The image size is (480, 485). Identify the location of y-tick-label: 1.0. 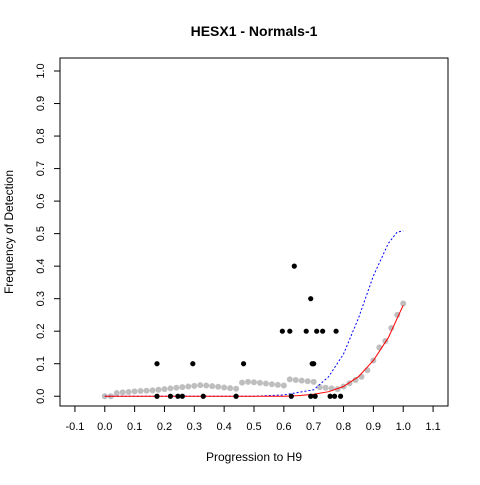
(41, 70).